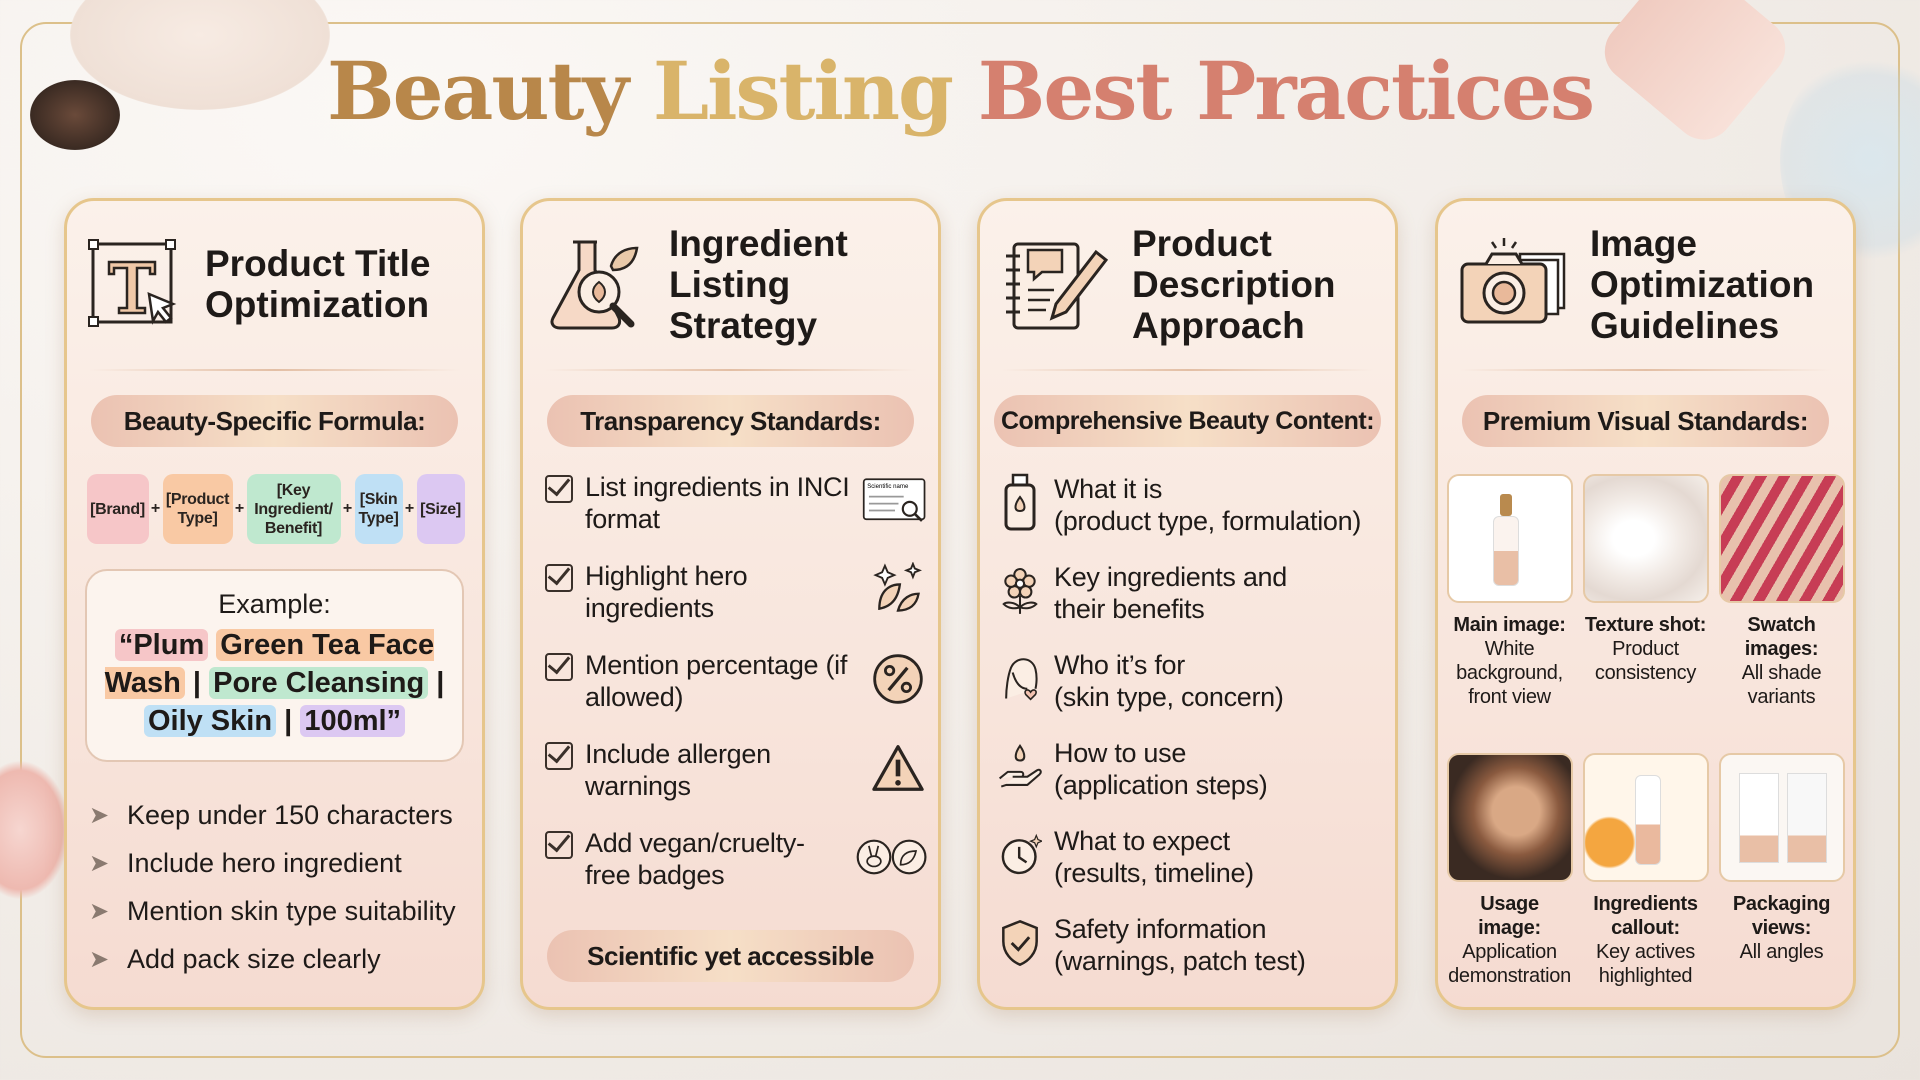  Describe the element at coordinates (1781, 892) in the screenshot. I see `image-tile-packaging: Packaging views: All angles` at that location.